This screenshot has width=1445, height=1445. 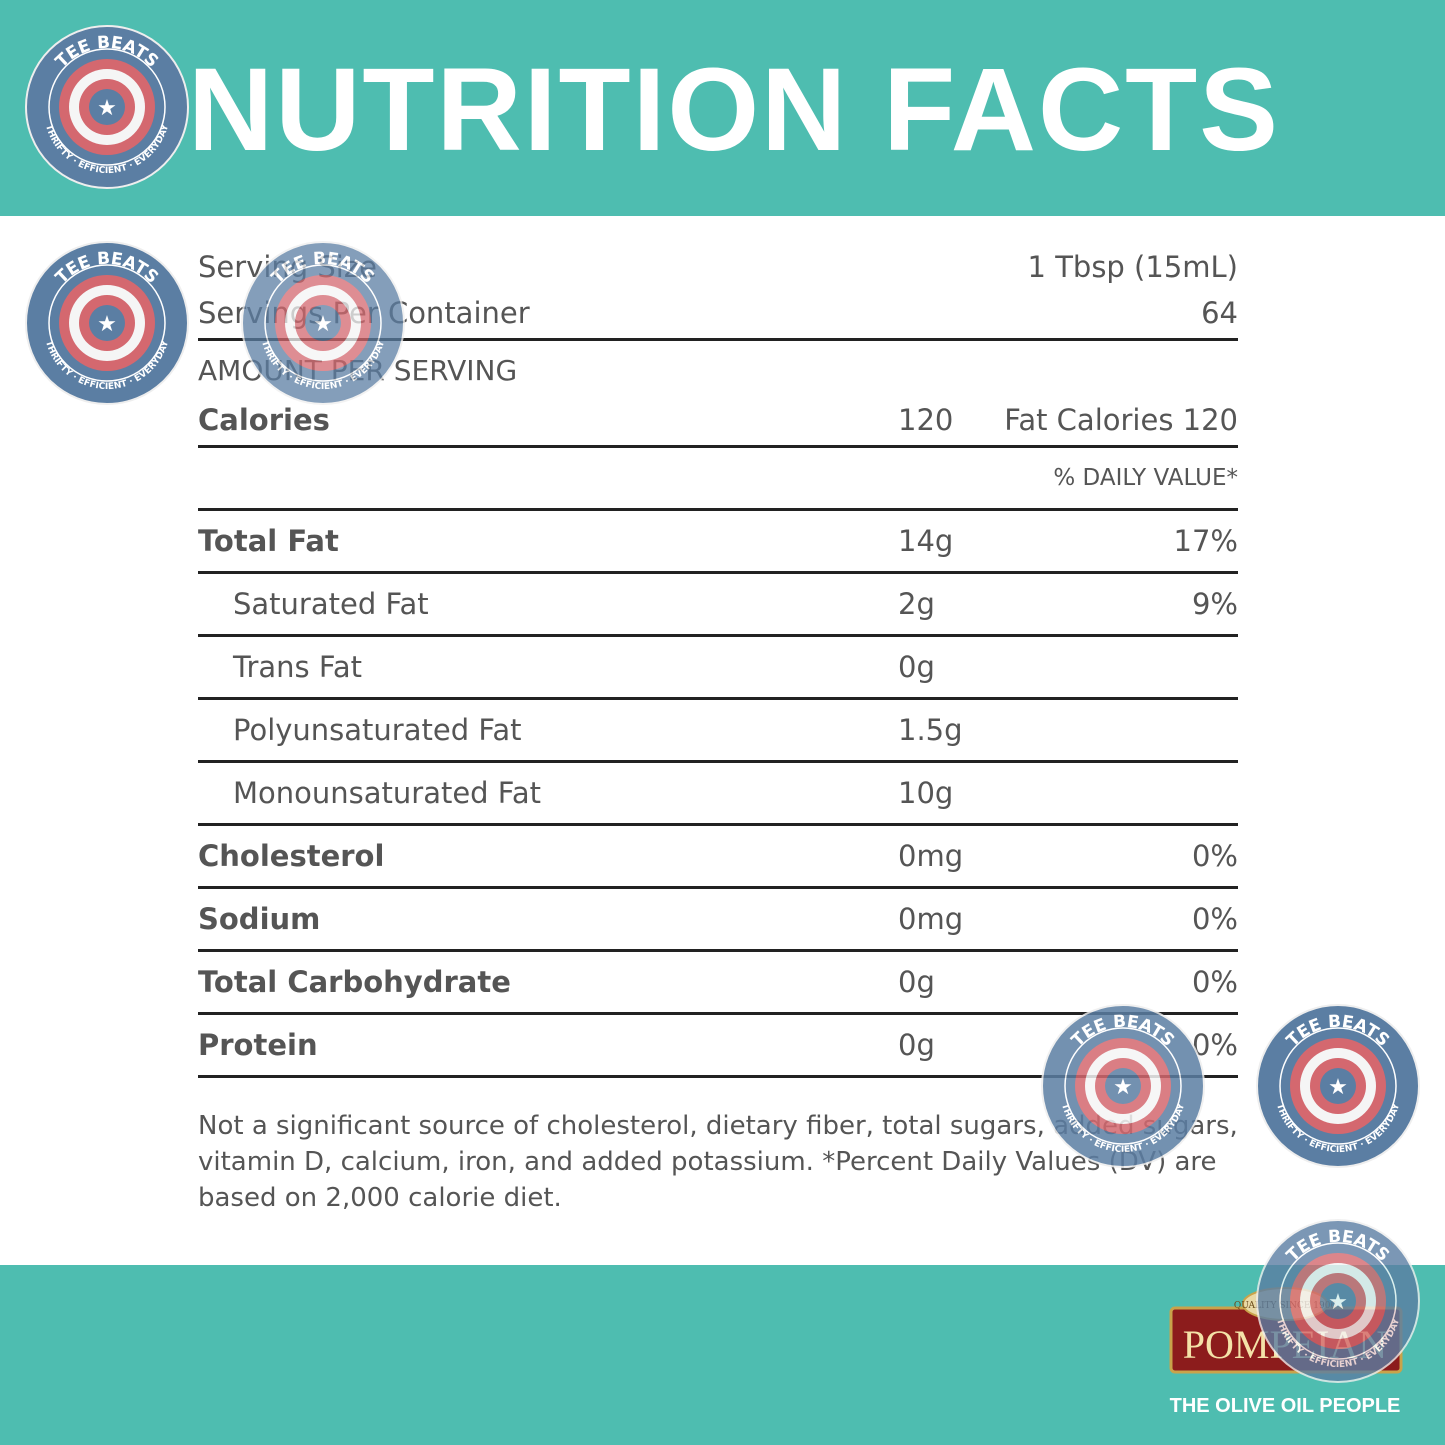 What do you see at coordinates (259, 919) in the screenshot?
I see `nutrient-label: Sodium` at bounding box center [259, 919].